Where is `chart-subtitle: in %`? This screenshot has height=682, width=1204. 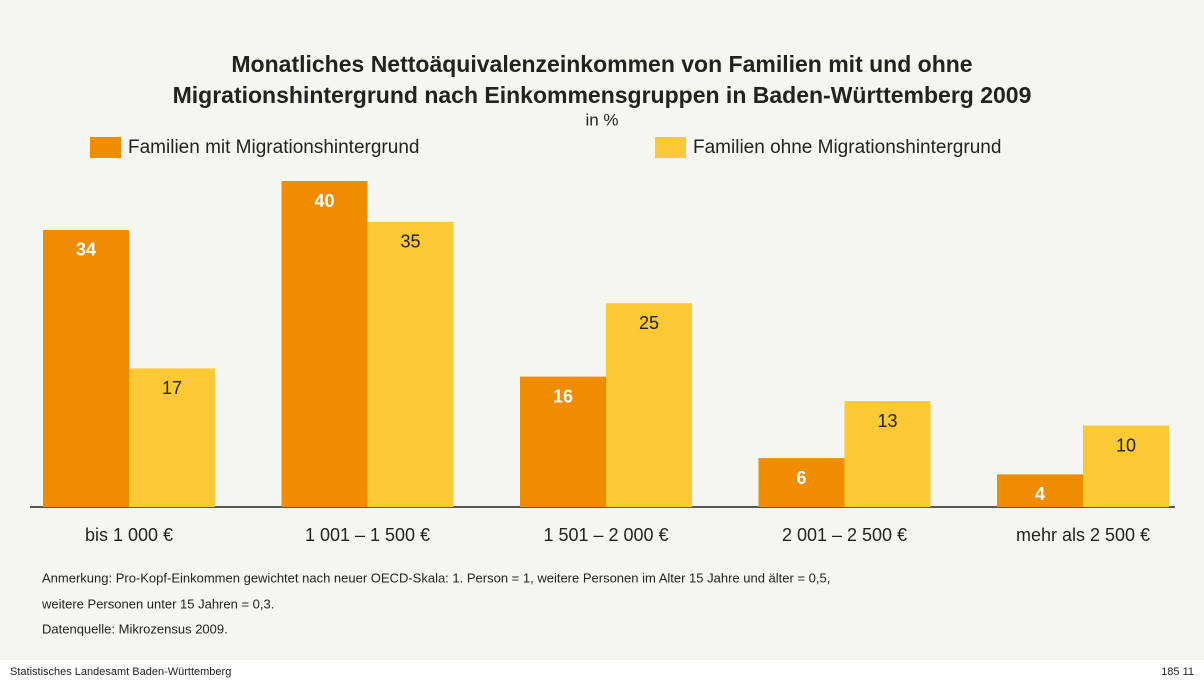 chart-subtitle: in % is located at coordinates (601, 119).